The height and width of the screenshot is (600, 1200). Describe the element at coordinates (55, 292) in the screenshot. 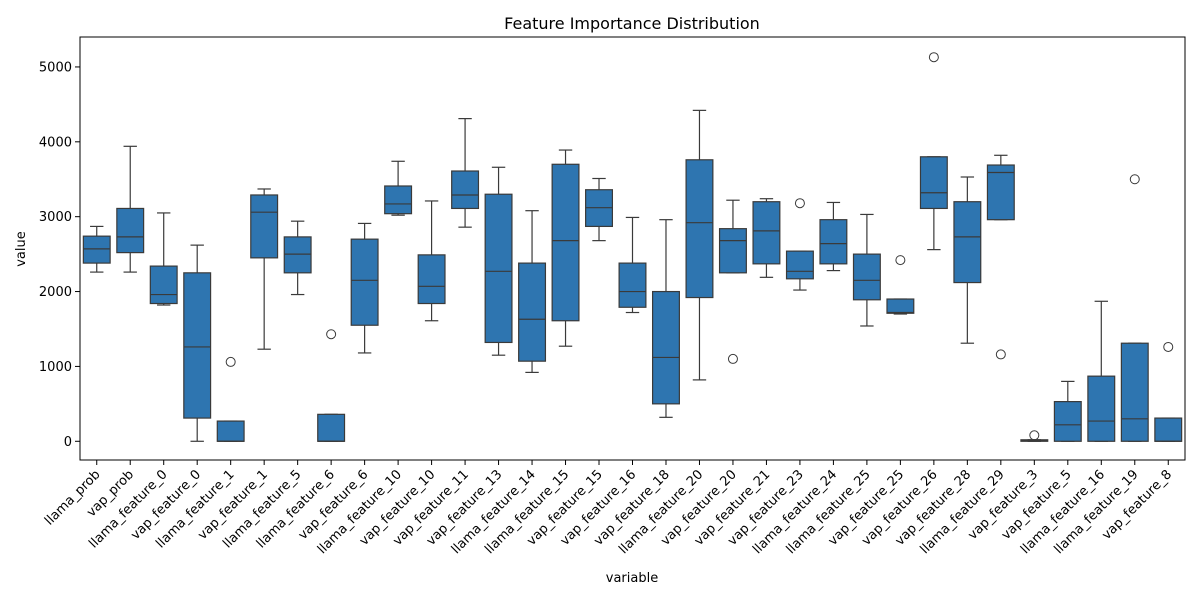

I see `y-tick-label: 2000` at that location.